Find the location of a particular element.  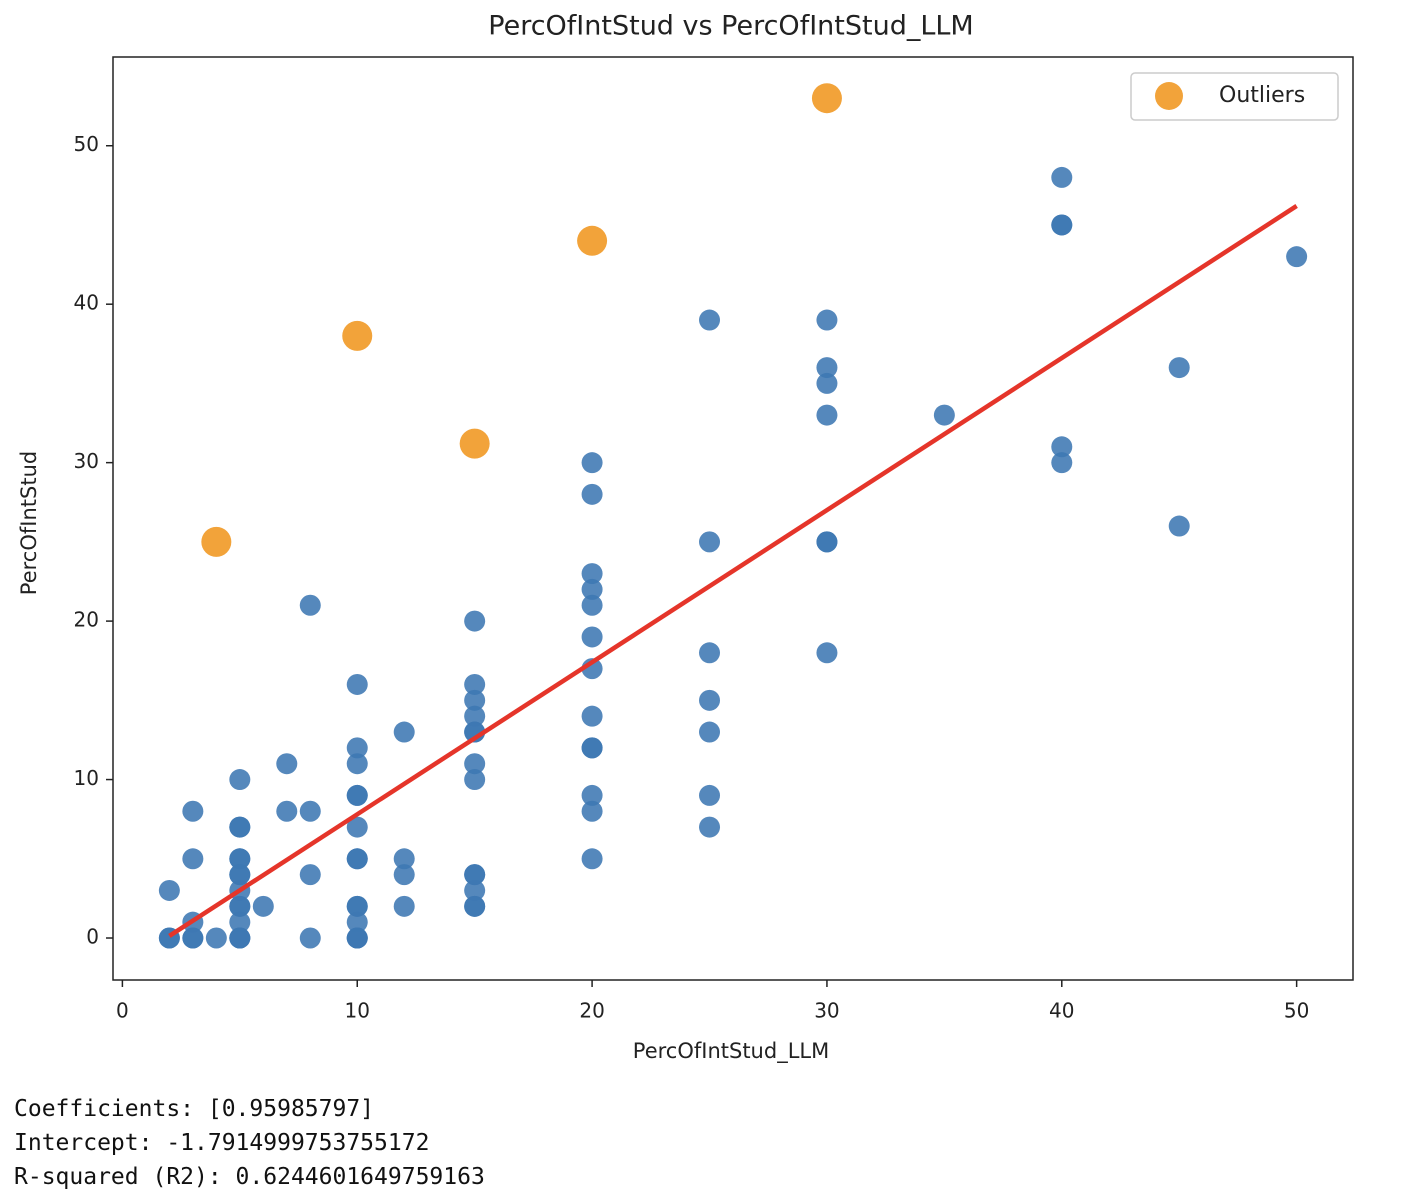

chart-title: PercOfIntStud vs PercOfIntStud_LLM is located at coordinates (730, 26).